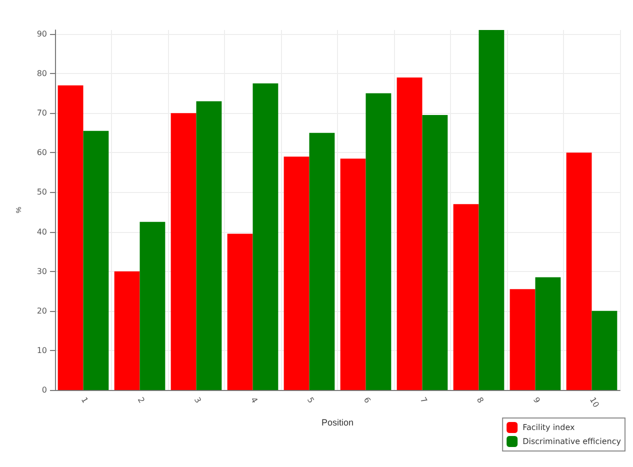 This screenshot has height=467, width=633. Describe the element at coordinates (41, 271) in the screenshot. I see `y-tick-label: 30` at that location.